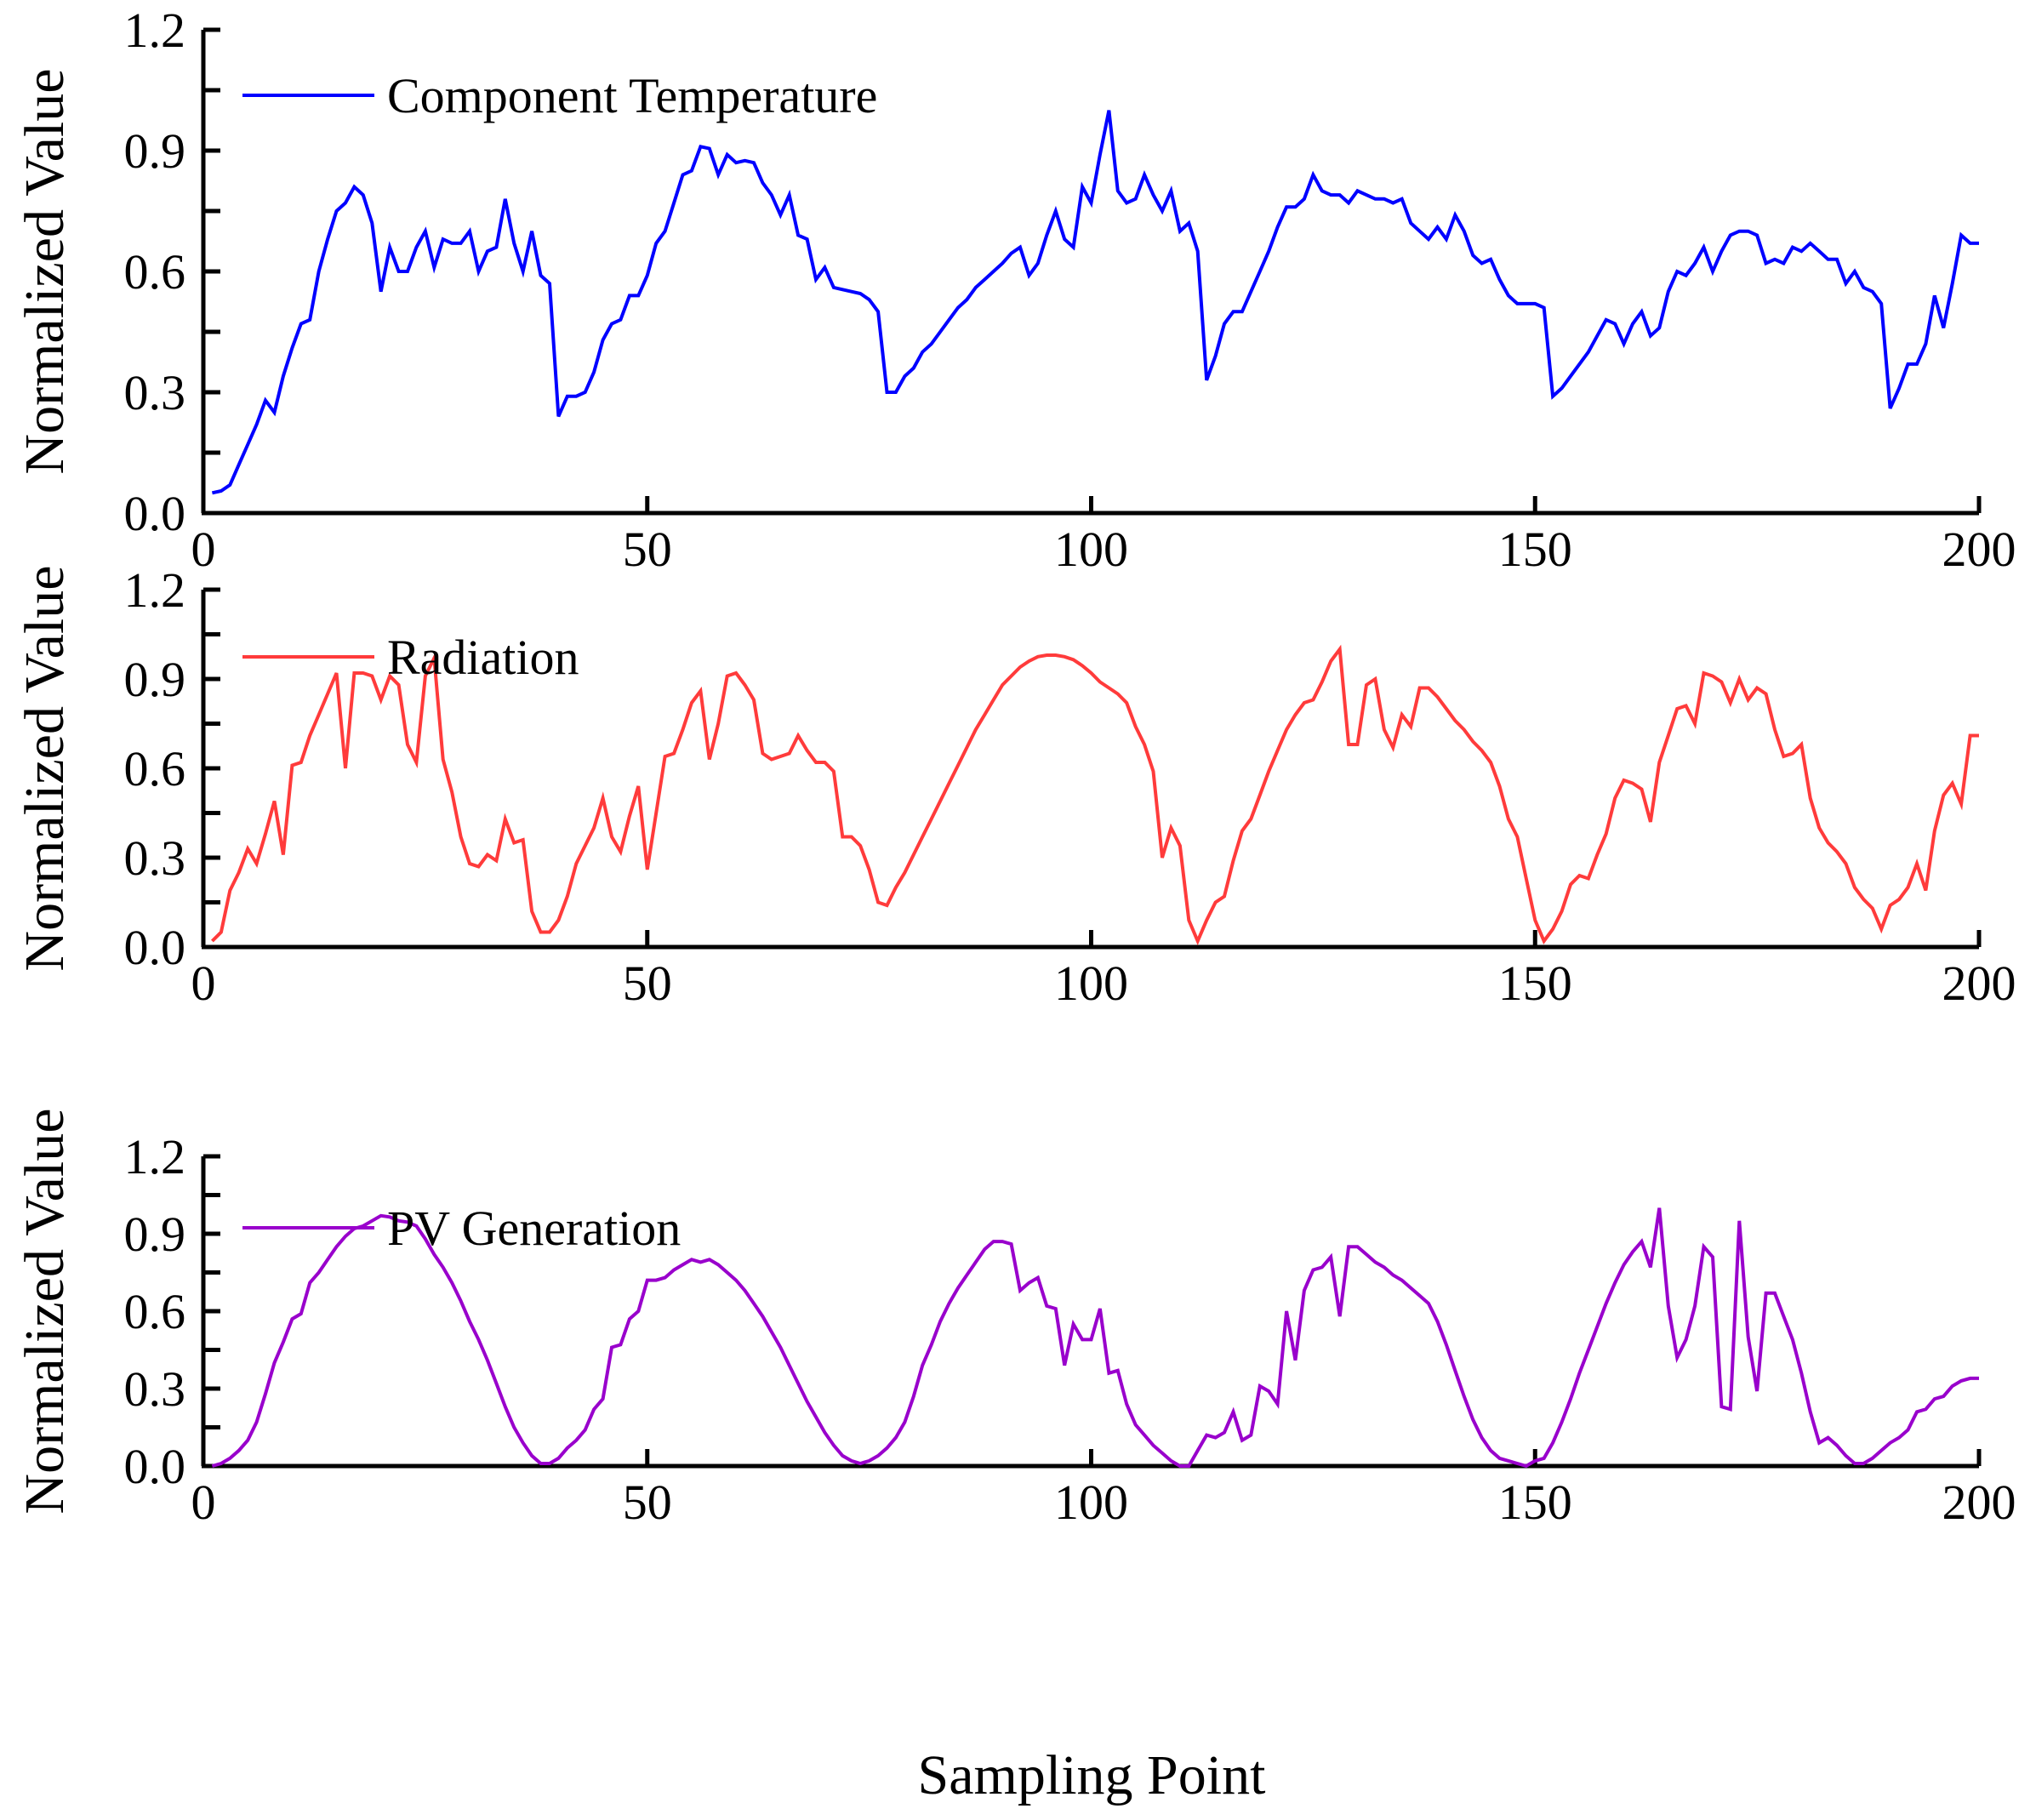 This screenshot has height=1820, width=2036. What do you see at coordinates (1095, 1338) in the screenshot?
I see `series-line-pv-generation` at bounding box center [1095, 1338].